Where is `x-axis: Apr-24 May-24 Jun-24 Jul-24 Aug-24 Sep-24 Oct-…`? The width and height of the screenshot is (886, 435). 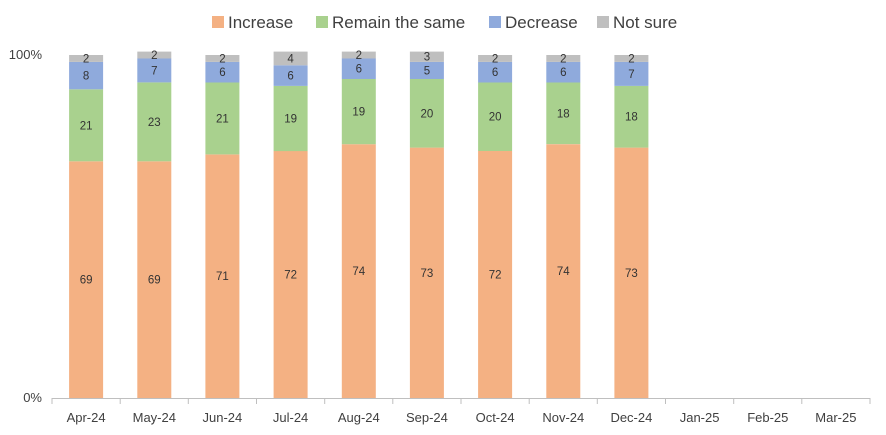
x-axis: Apr-24 May-24 Jun-24 Jul-24 Aug-24 Sep-24 Oct-… is located at coordinates (461, 411).